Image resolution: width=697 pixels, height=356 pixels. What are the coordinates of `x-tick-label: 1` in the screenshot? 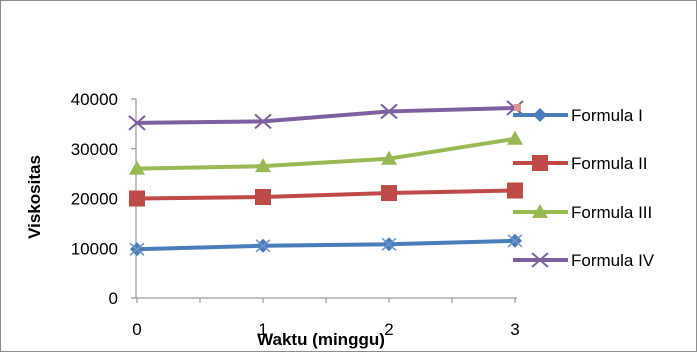 It's located at (262, 329).